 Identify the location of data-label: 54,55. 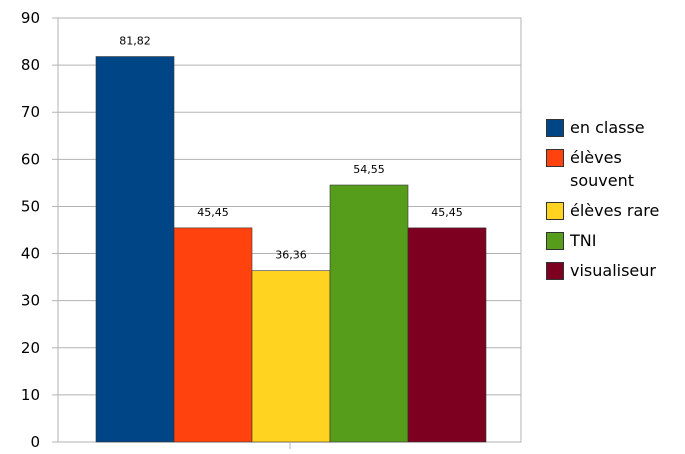
(369, 169).